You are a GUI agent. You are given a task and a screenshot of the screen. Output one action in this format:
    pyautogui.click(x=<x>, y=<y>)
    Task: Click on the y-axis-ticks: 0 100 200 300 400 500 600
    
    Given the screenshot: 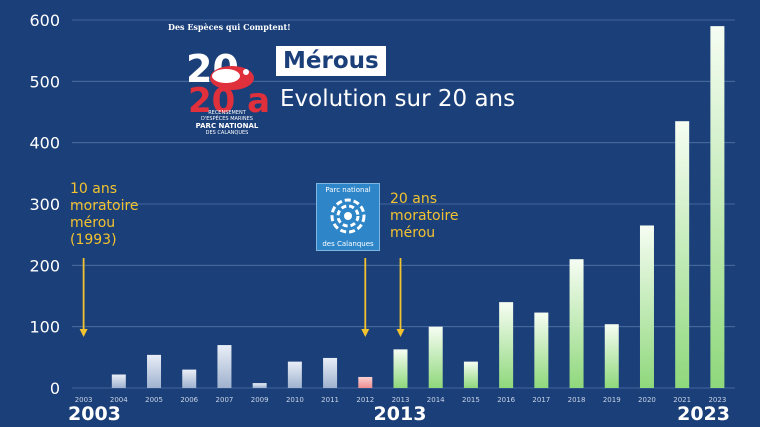 What is the action you would take?
    pyautogui.click(x=44, y=204)
    